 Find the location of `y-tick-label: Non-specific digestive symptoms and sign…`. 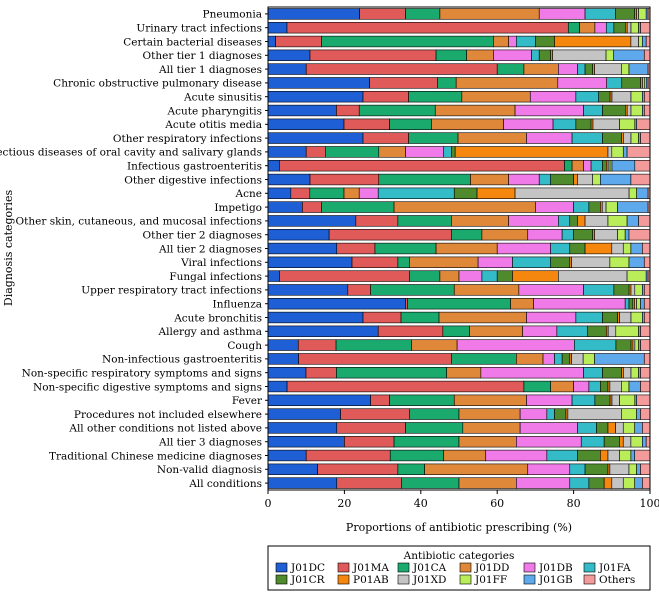

y-tick-label: Non-specific digestive symptoms and sign… is located at coordinates (147, 387).